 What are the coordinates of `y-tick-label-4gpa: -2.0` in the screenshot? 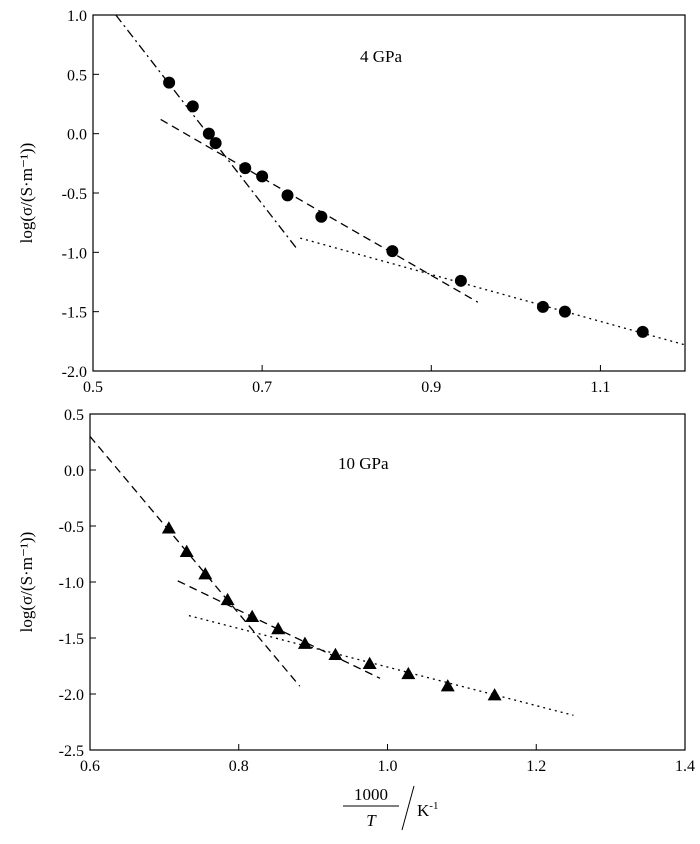 It's located at (74, 372).